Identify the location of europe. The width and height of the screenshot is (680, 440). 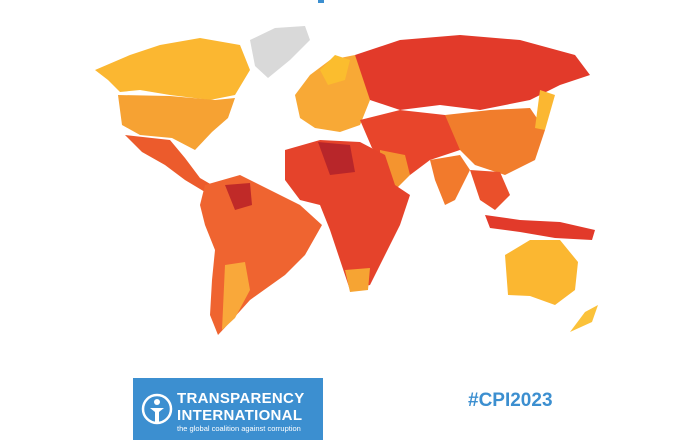
(332, 93).